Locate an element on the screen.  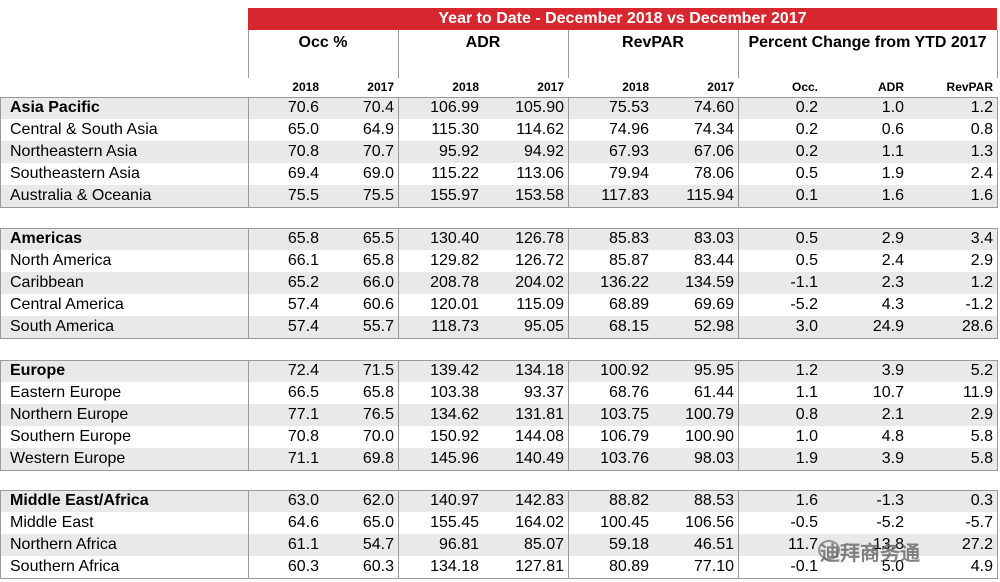
cell-value: 66.1 is located at coordinates (303, 260).